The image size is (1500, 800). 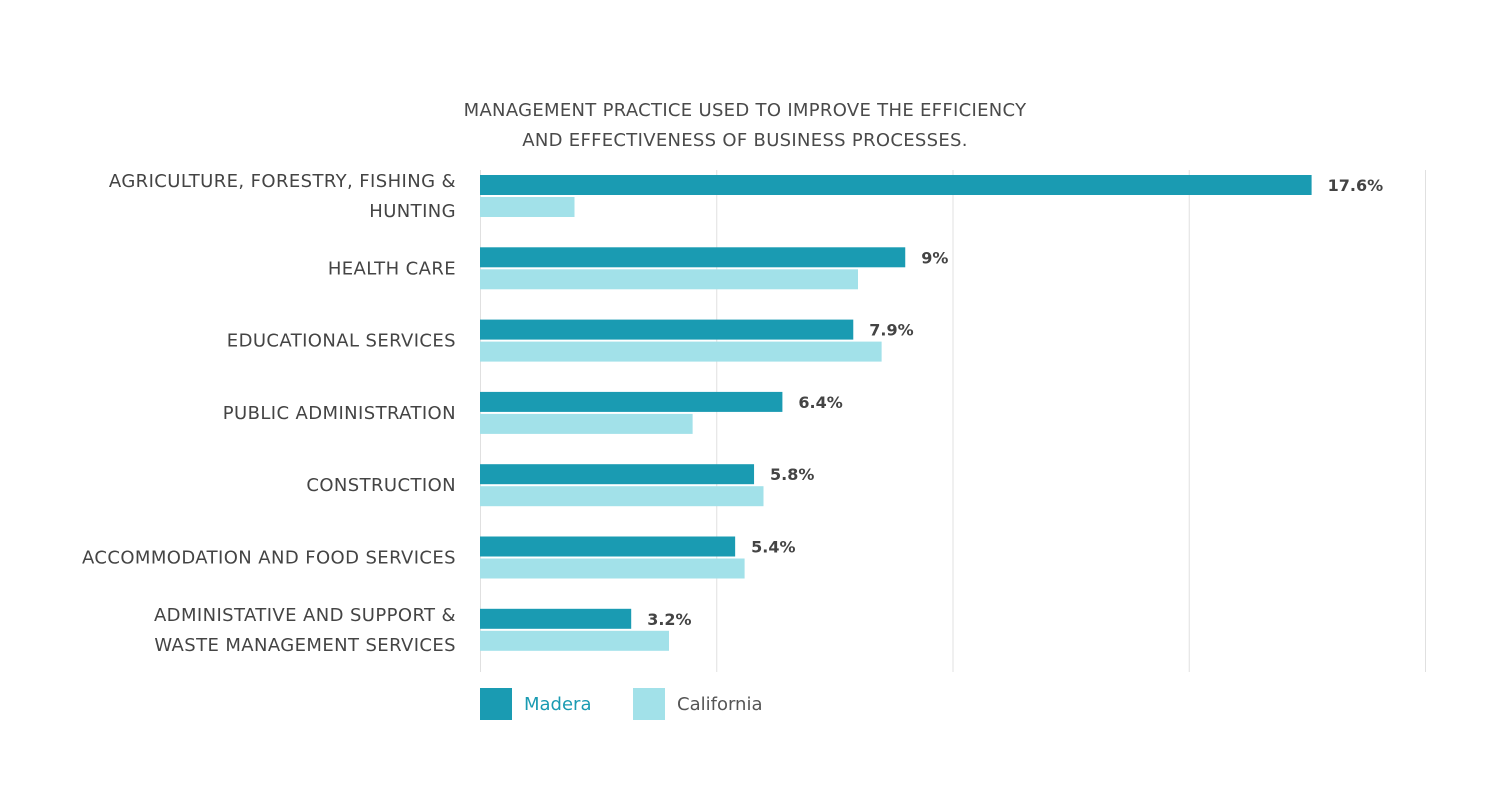 What do you see at coordinates (621, 704) in the screenshot?
I see `legend: Madera California` at bounding box center [621, 704].